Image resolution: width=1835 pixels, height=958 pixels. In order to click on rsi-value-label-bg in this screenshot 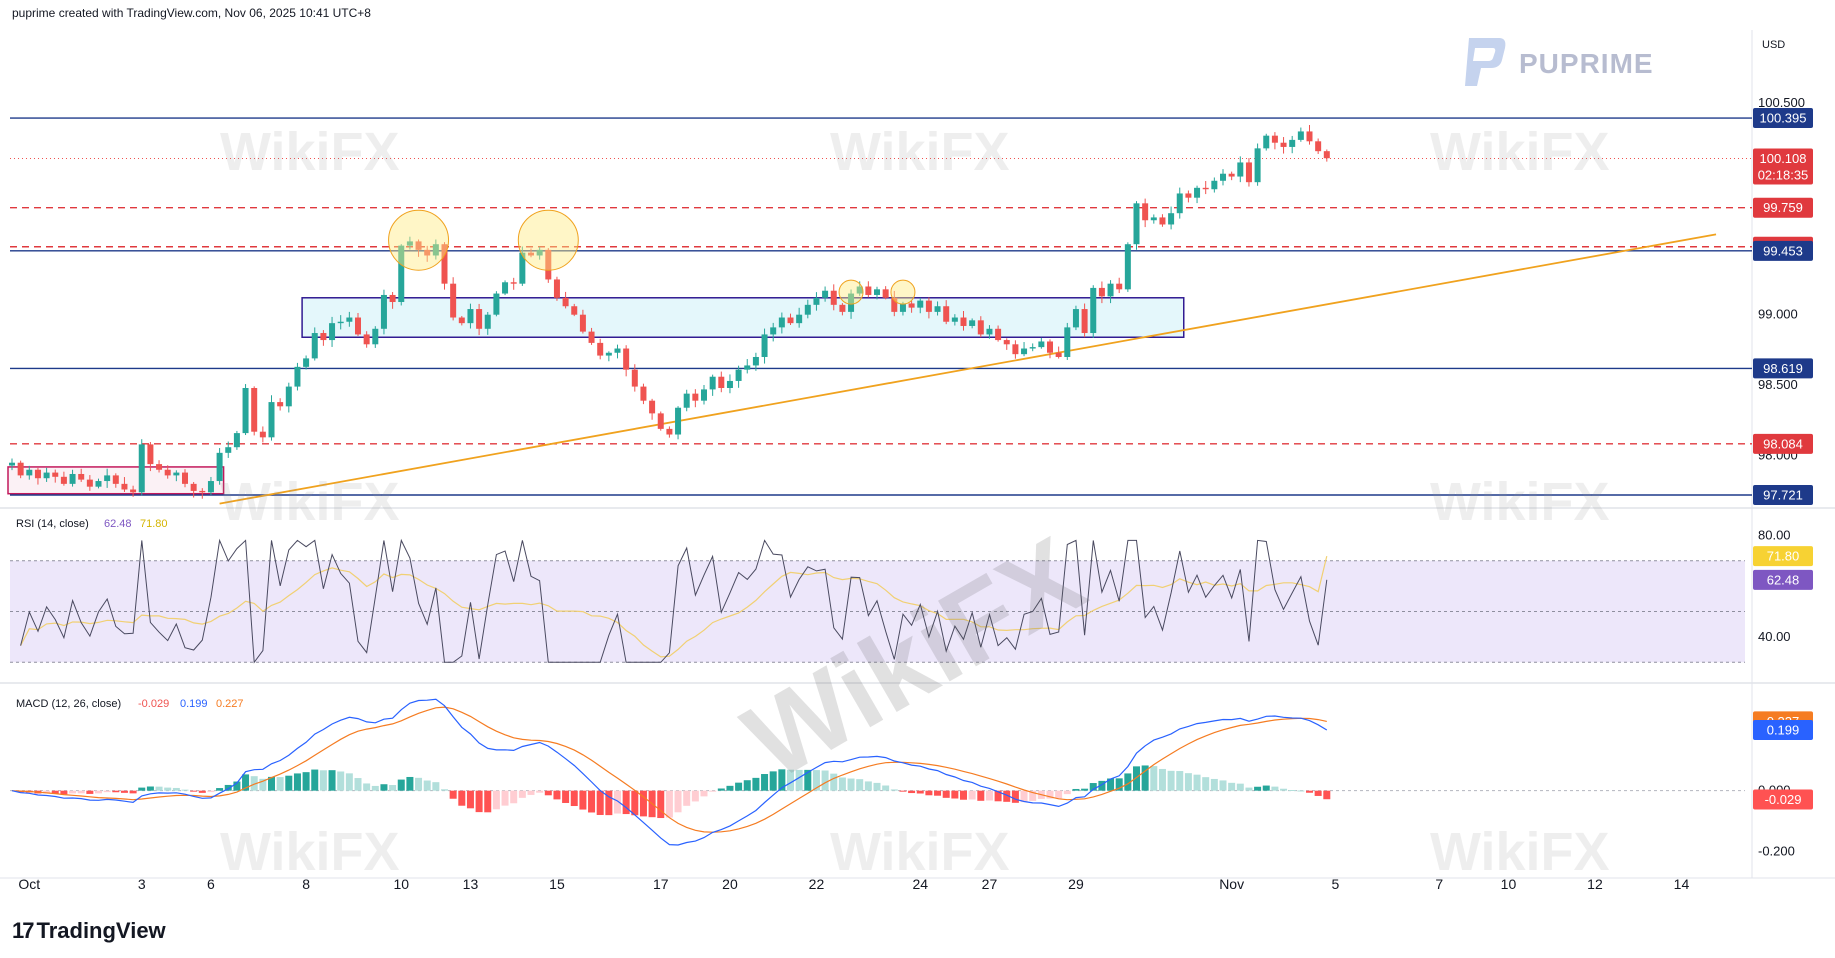, I will do `click(1783, 579)`.